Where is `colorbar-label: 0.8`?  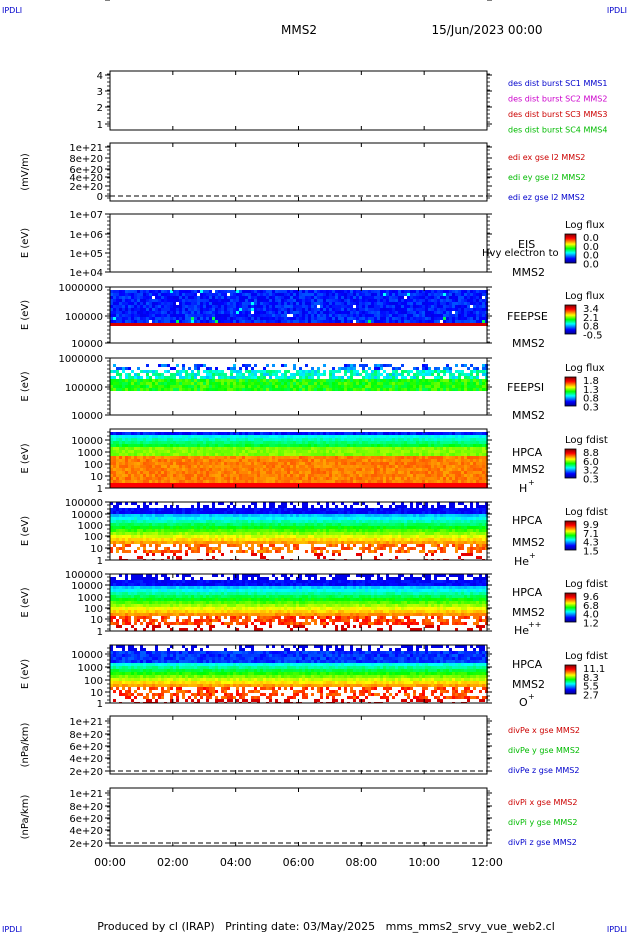 colorbar-label: 0.8 is located at coordinates (591, 399).